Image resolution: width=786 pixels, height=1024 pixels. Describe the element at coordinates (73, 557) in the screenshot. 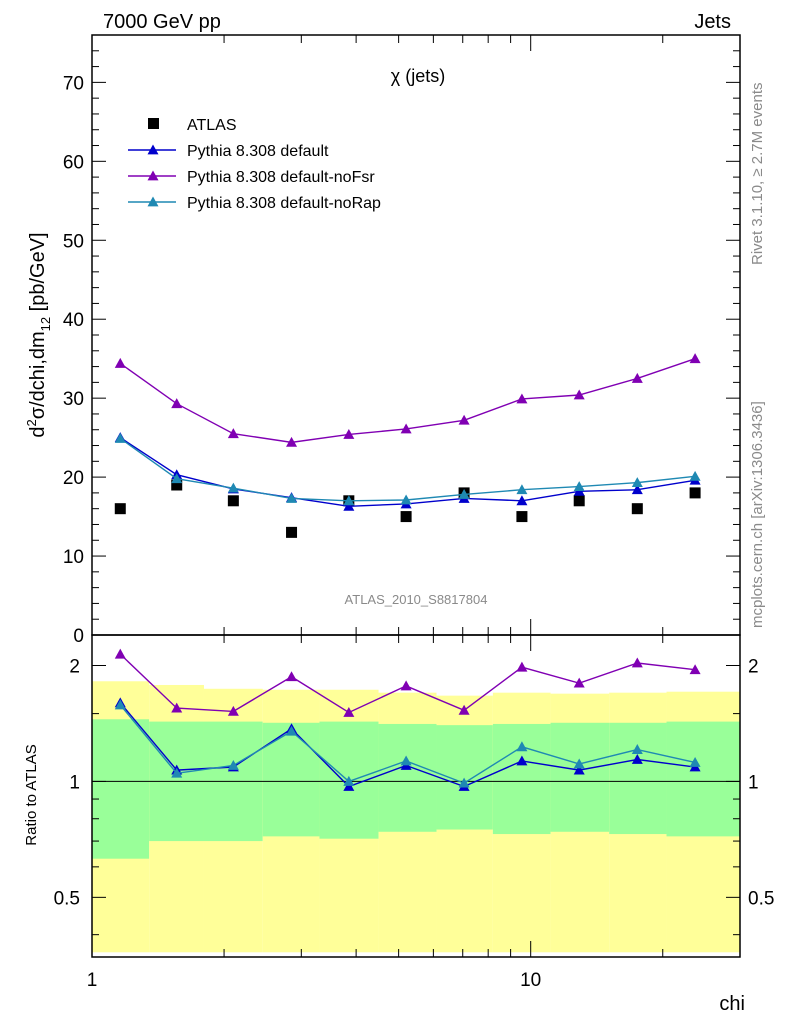

I see `y-tick-label: 10` at that location.